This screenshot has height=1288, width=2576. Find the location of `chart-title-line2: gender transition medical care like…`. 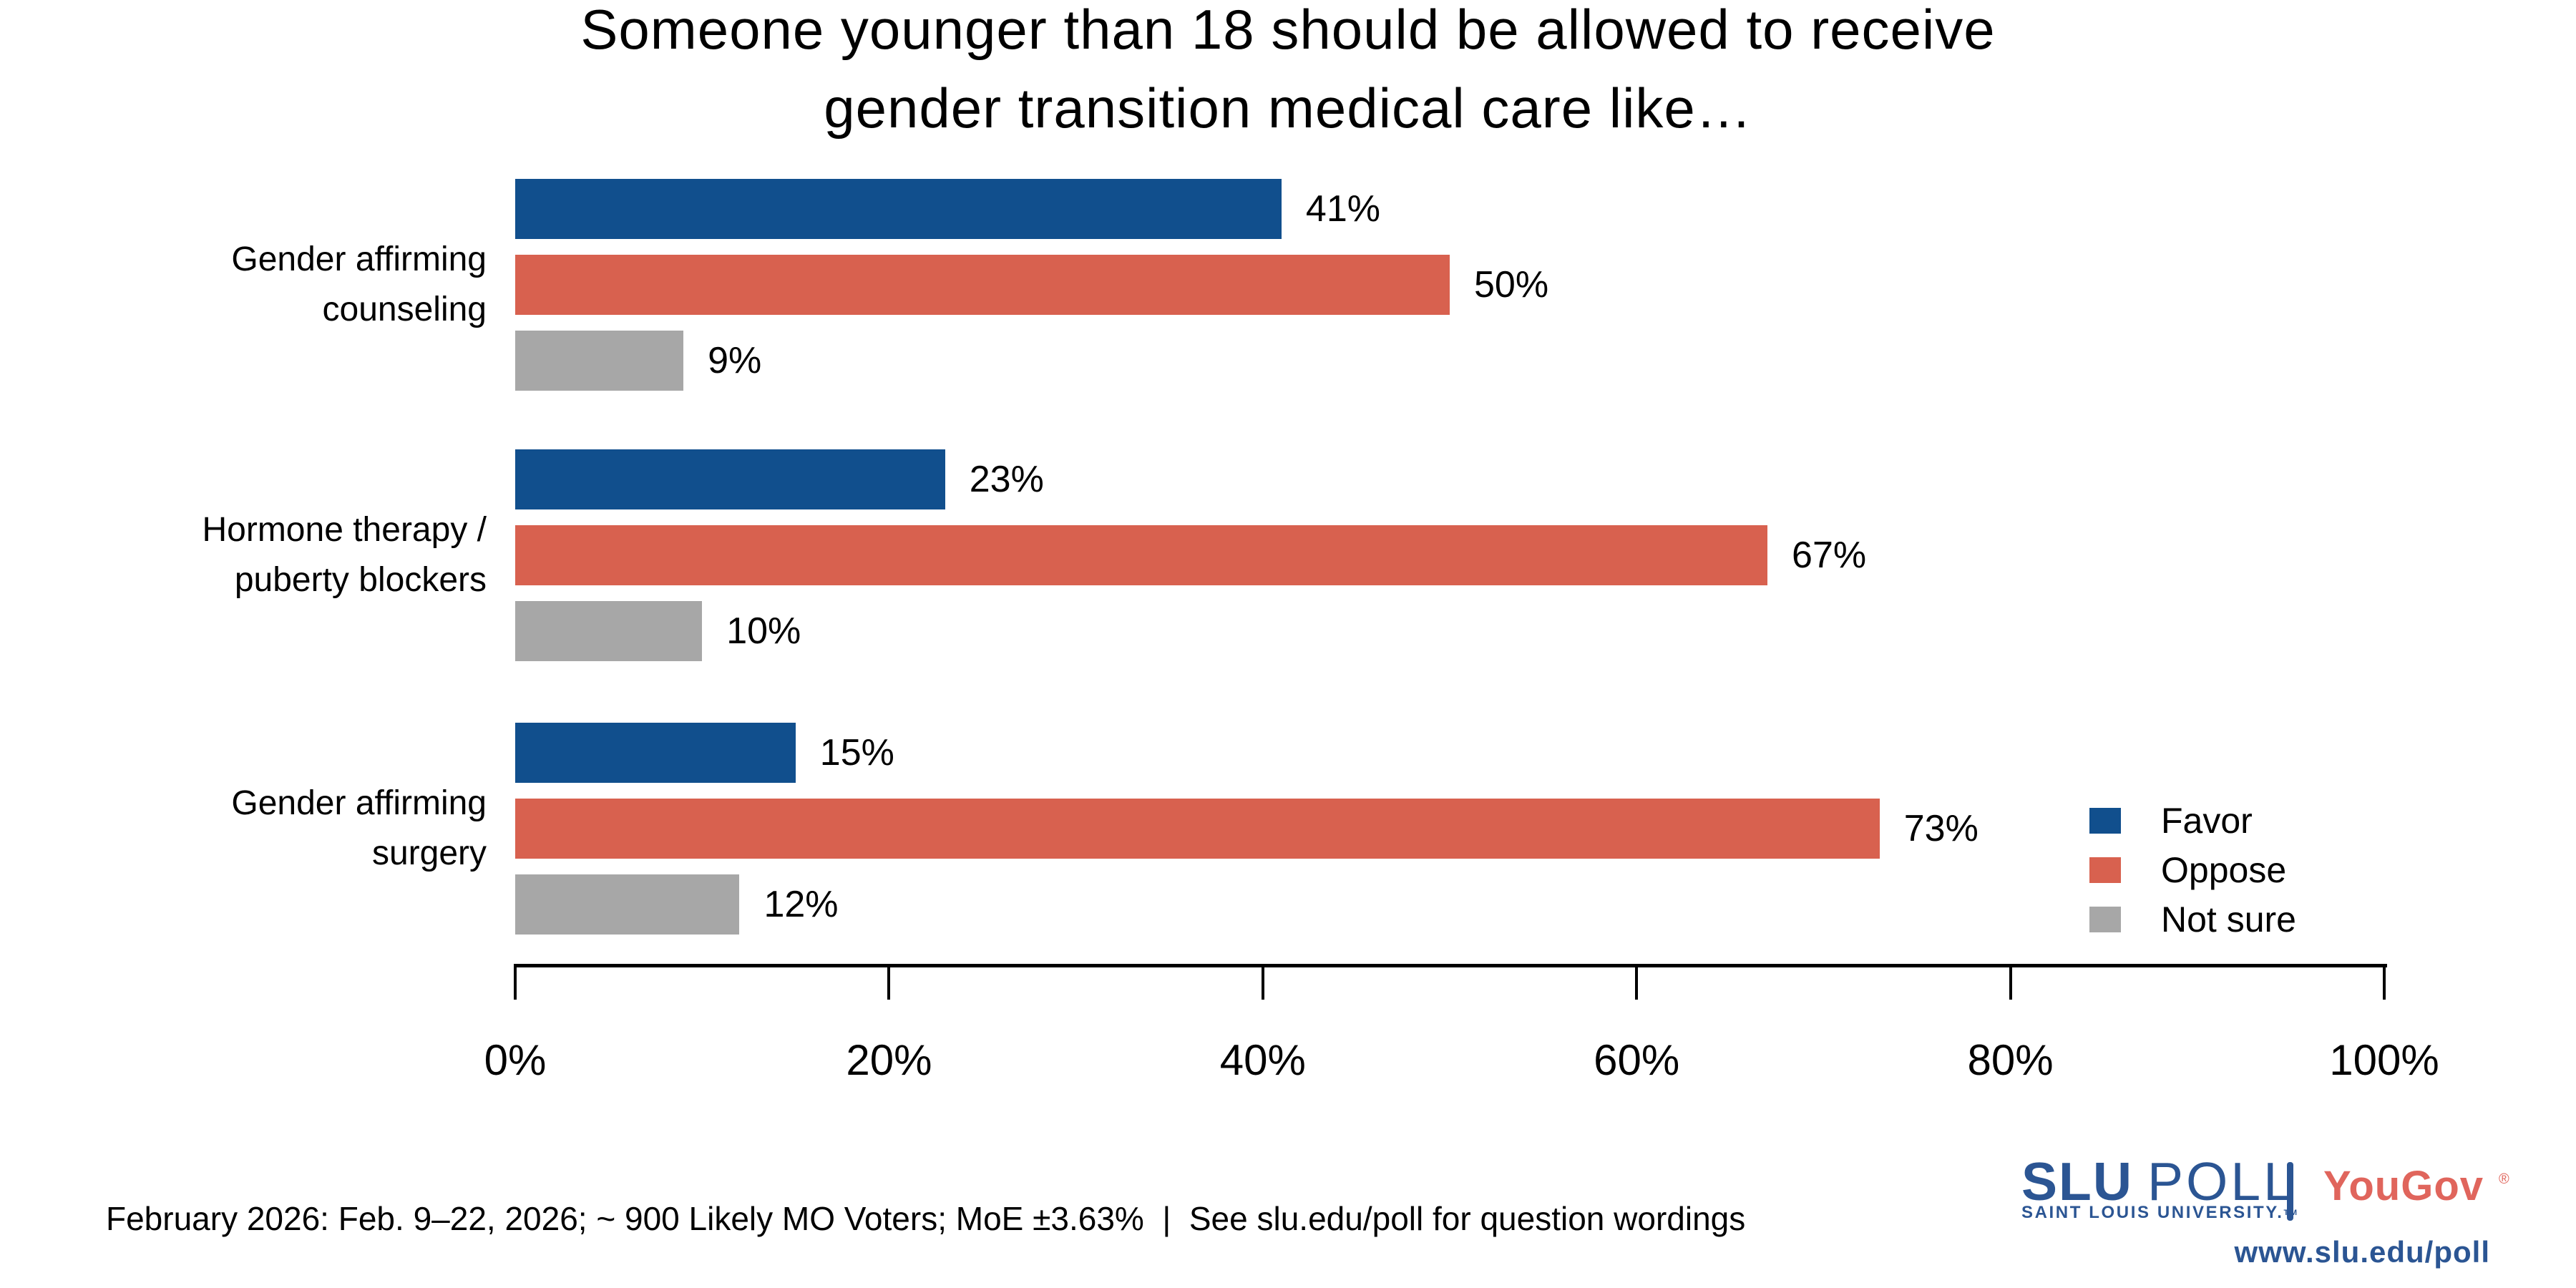

chart-title-line2: gender transition medical care like… is located at coordinates (1288, 108).